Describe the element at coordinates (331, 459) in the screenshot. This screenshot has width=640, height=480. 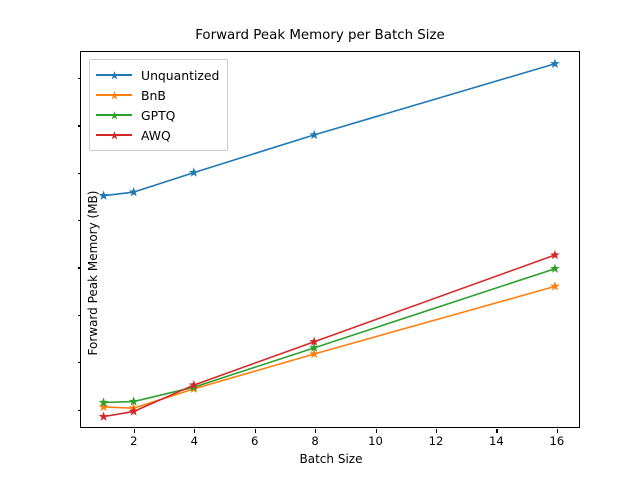
I see `x-axis-label: Batch Size` at that location.